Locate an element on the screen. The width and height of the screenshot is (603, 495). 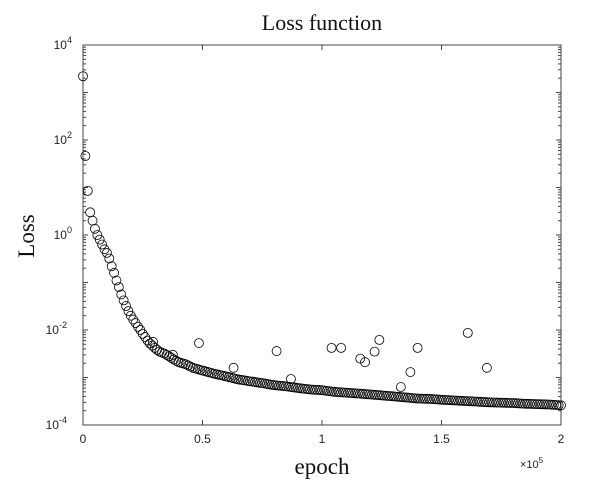
x-exponent-base: ×10 is located at coordinates (529, 465).